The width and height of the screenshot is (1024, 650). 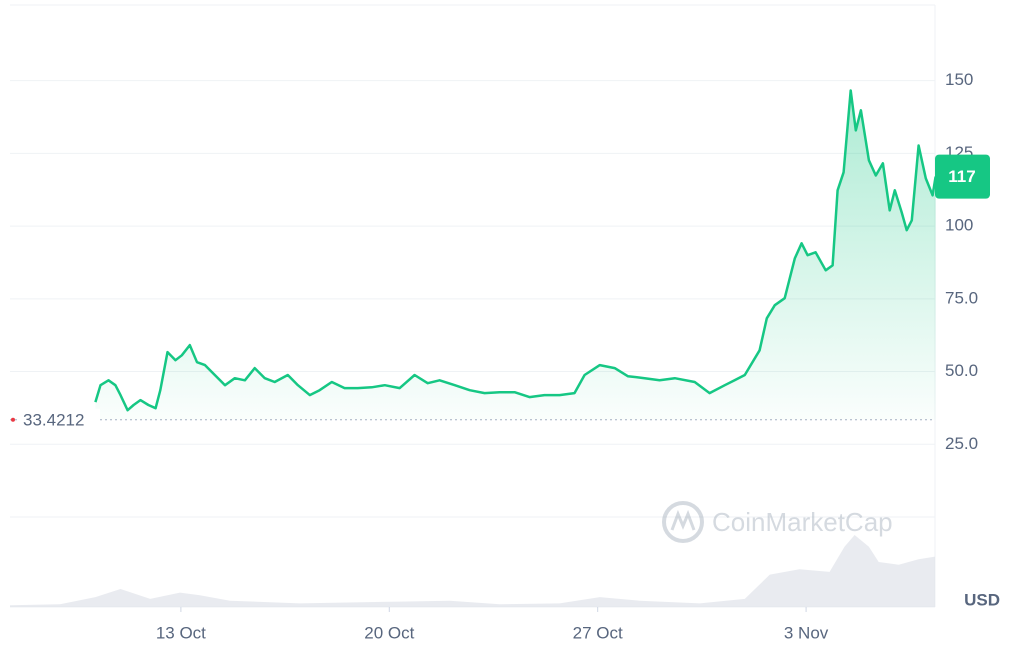 What do you see at coordinates (598, 632) in the screenshot?
I see `x-tick-label: 27 Oct` at bounding box center [598, 632].